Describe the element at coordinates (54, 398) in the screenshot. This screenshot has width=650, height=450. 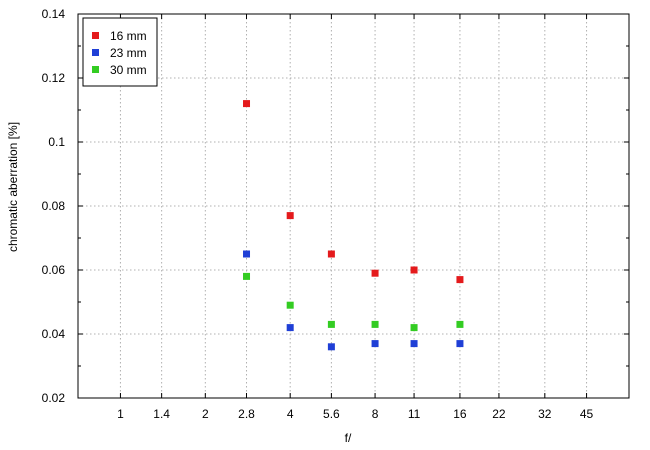
I see `y-tick-label: 0.02` at that location.